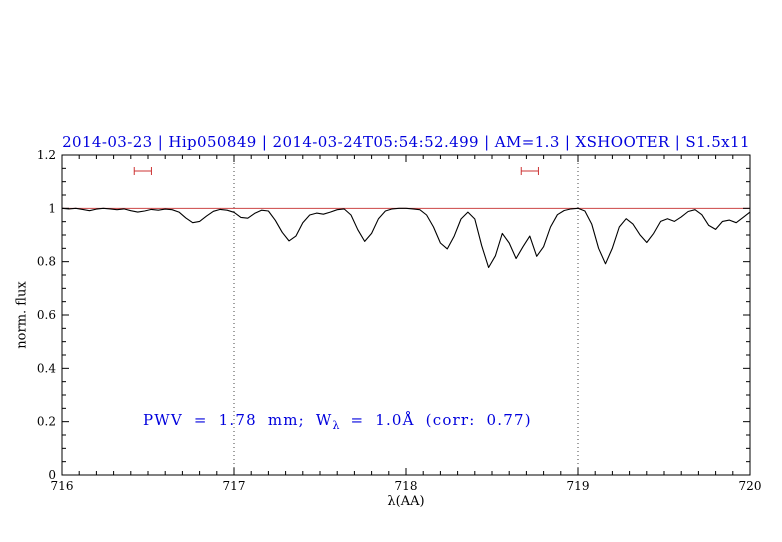 The image size is (782, 542). Describe the element at coordinates (406, 238) in the screenshot. I see `spectrum-line` at that location.